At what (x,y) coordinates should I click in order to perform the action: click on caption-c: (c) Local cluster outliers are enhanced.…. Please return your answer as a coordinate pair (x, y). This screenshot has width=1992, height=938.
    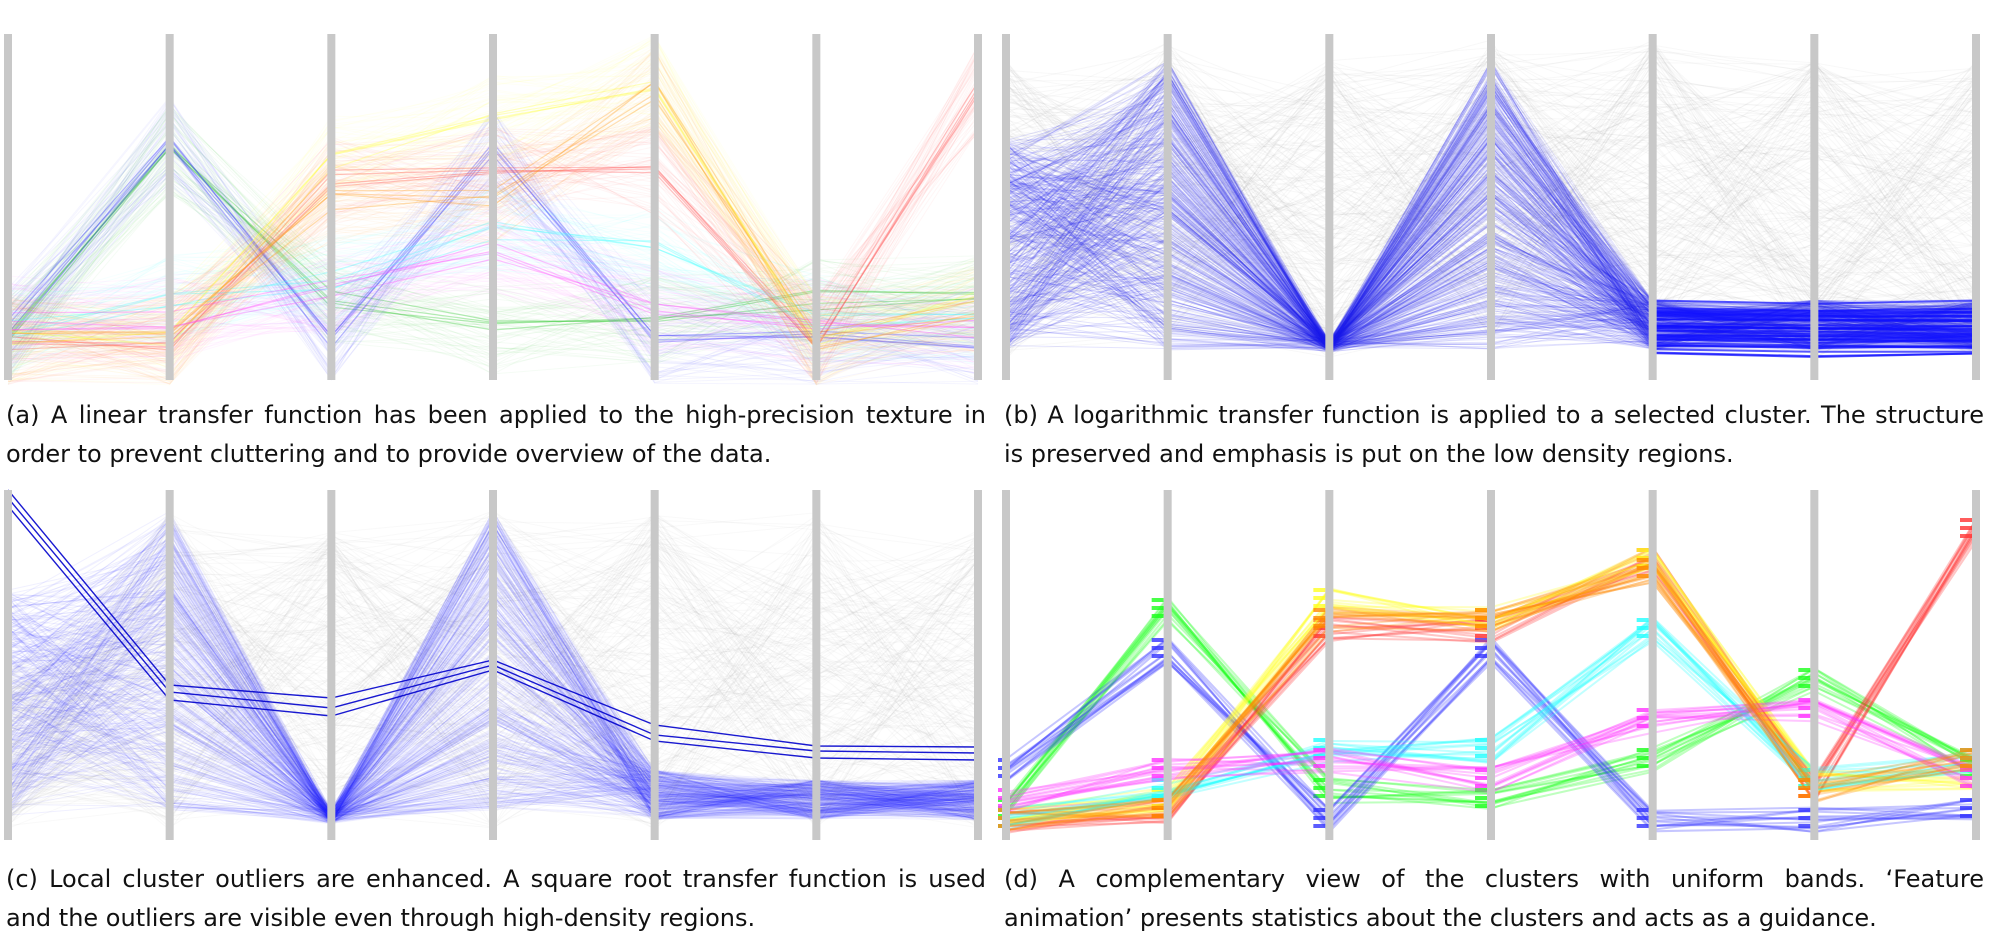
    Looking at the image, I should click on (496, 898).